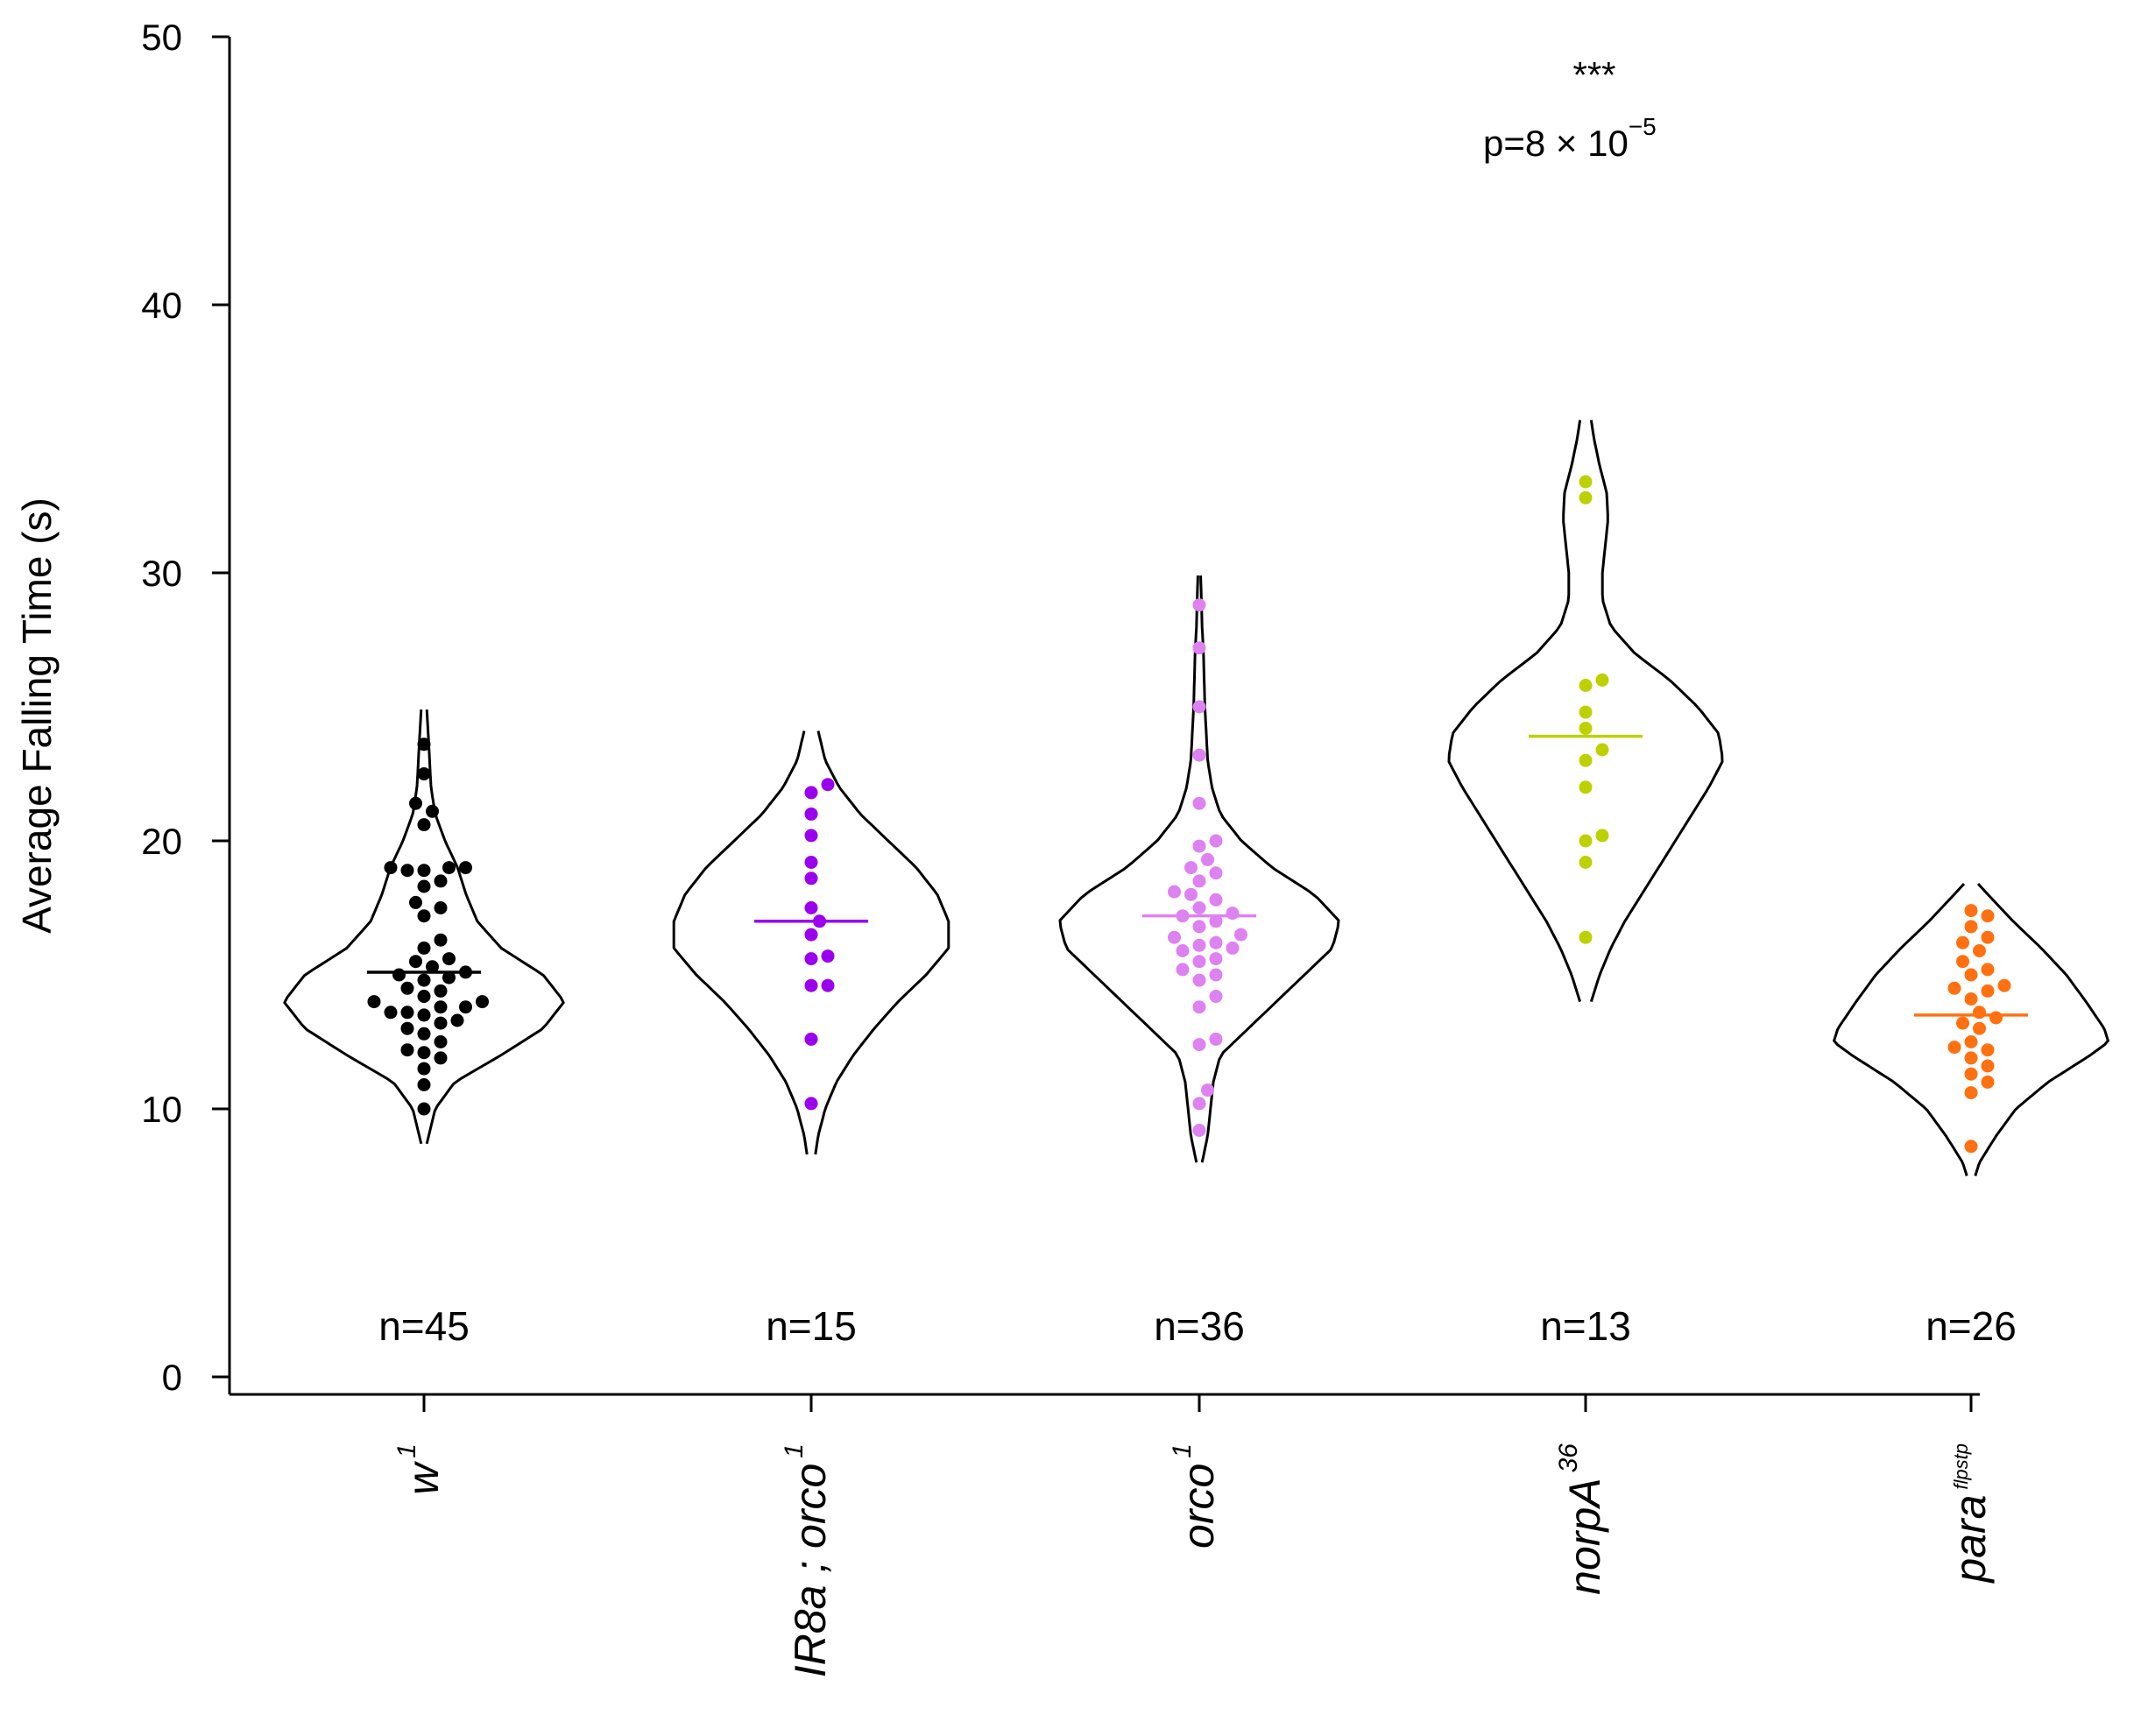 The height and width of the screenshot is (1736, 2141). I want to click on p-value-text: p=8 × 10, so click(1556, 143).